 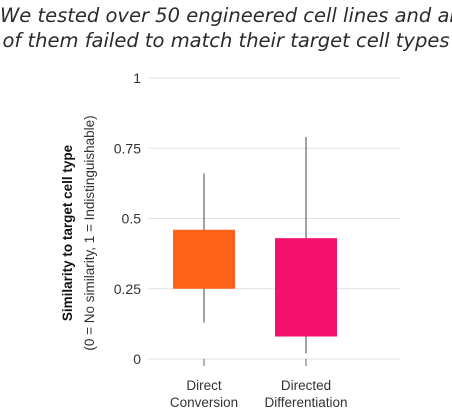 What do you see at coordinates (204, 402) in the screenshot?
I see `x-category-label: Conversion` at bounding box center [204, 402].